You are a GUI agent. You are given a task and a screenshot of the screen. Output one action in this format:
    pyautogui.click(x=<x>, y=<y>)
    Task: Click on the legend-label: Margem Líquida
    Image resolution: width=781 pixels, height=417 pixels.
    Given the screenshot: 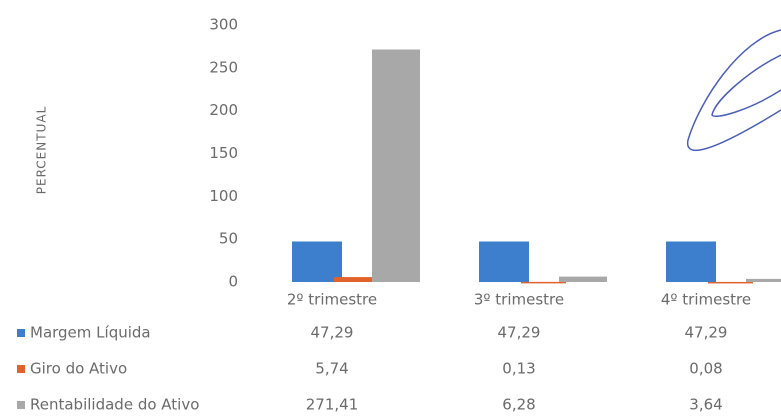 What is the action you would take?
    pyautogui.click(x=90, y=333)
    